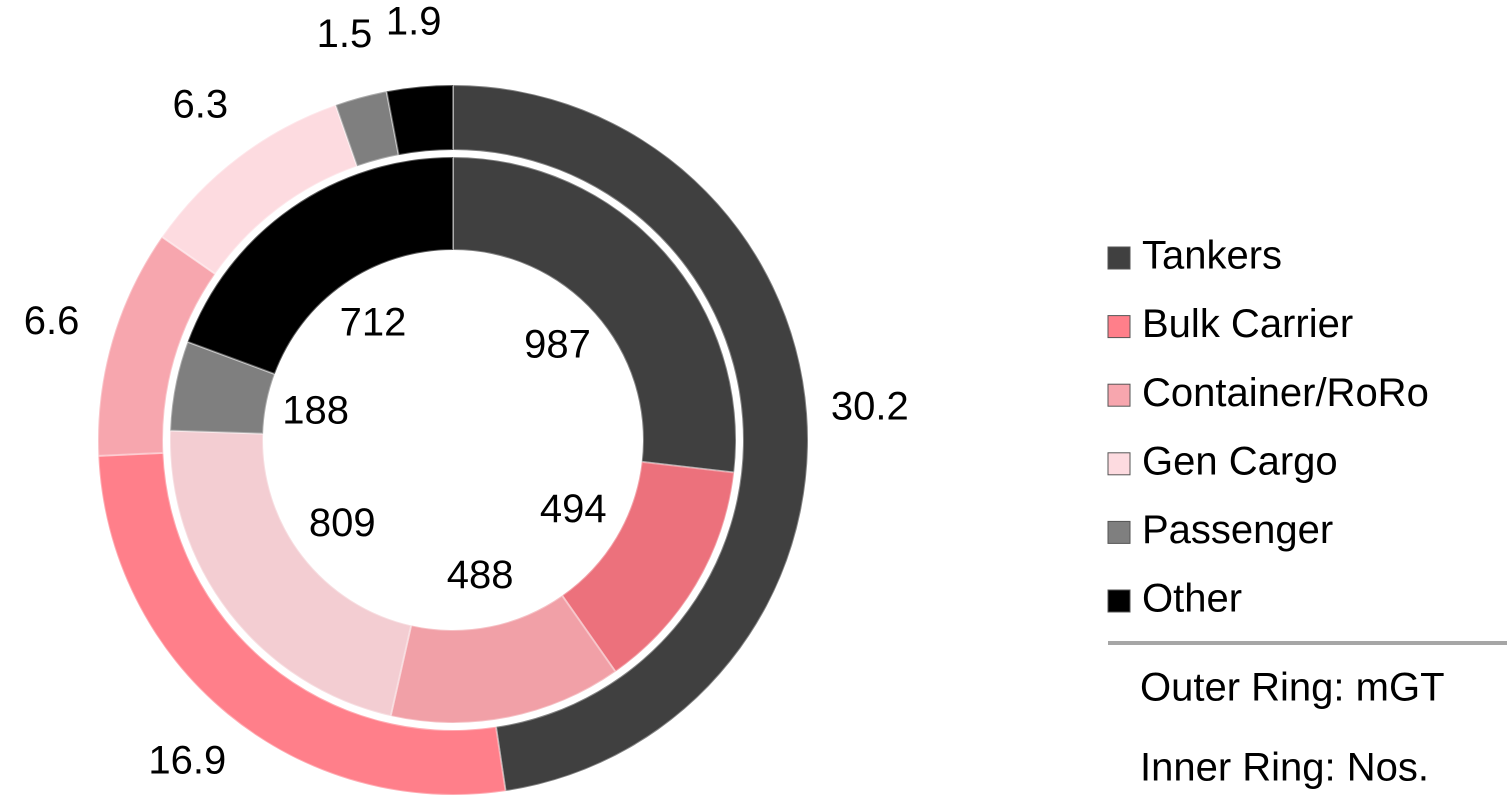  I want to click on data-label: 16.9, so click(187, 760).